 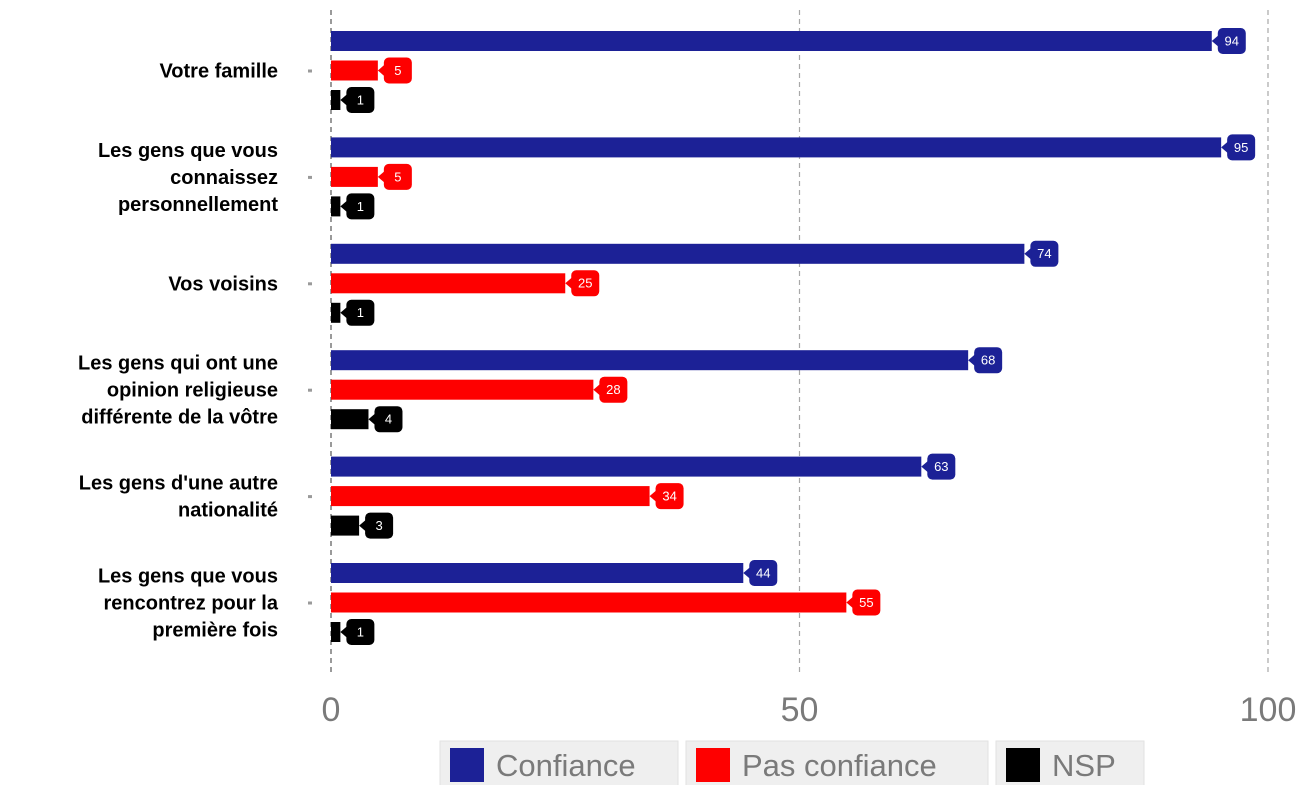 I want to click on value-badge: 34, so click(x=666, y=496).